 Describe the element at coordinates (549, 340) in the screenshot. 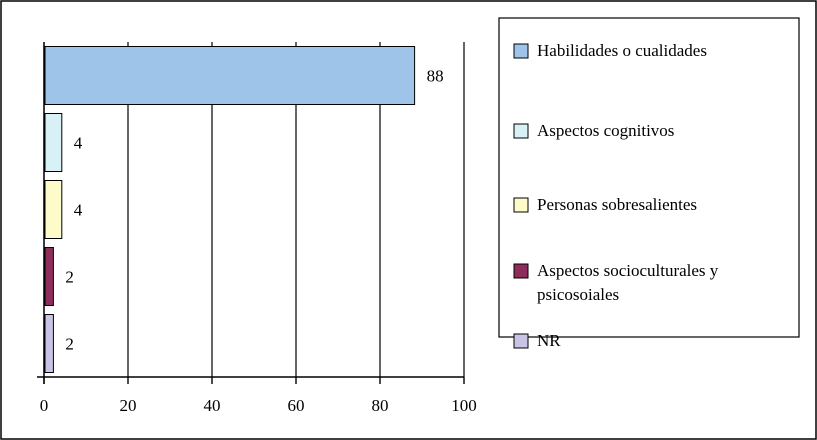

I see `legend-label-5: NR` at that location.